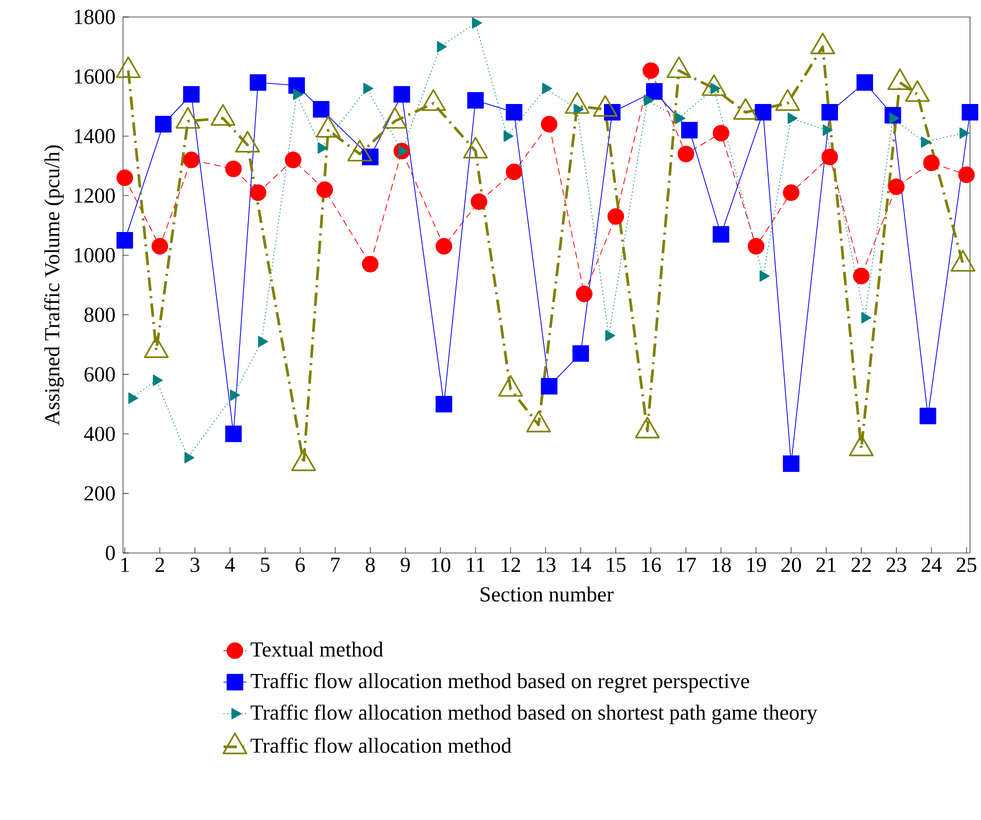  What do you see at coordinates (94, 17) in the screenshot?
I see `y-tick-label: 1800` at bounding box center [94, 17].